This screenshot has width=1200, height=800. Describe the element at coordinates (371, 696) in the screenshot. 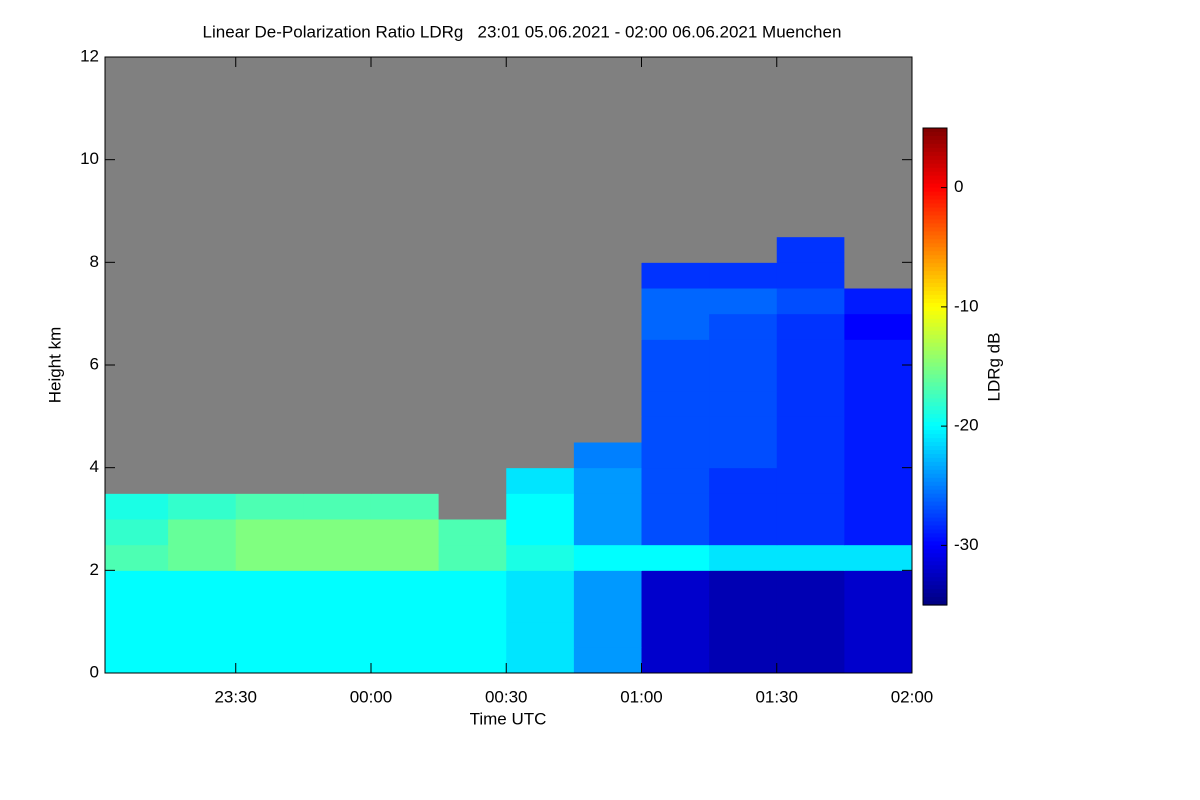

I see `x-tick-label: 00:00` at that location.